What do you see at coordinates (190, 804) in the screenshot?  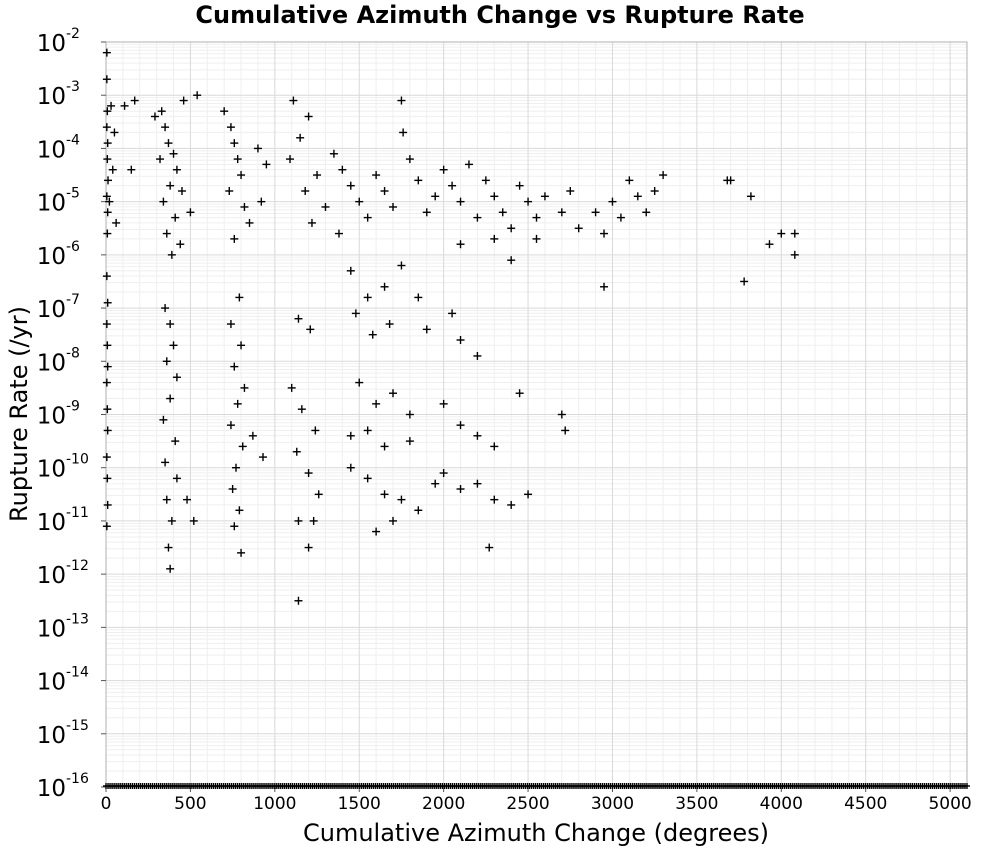 I see `x-tick-label: 500` at bounding box center [190, 804].